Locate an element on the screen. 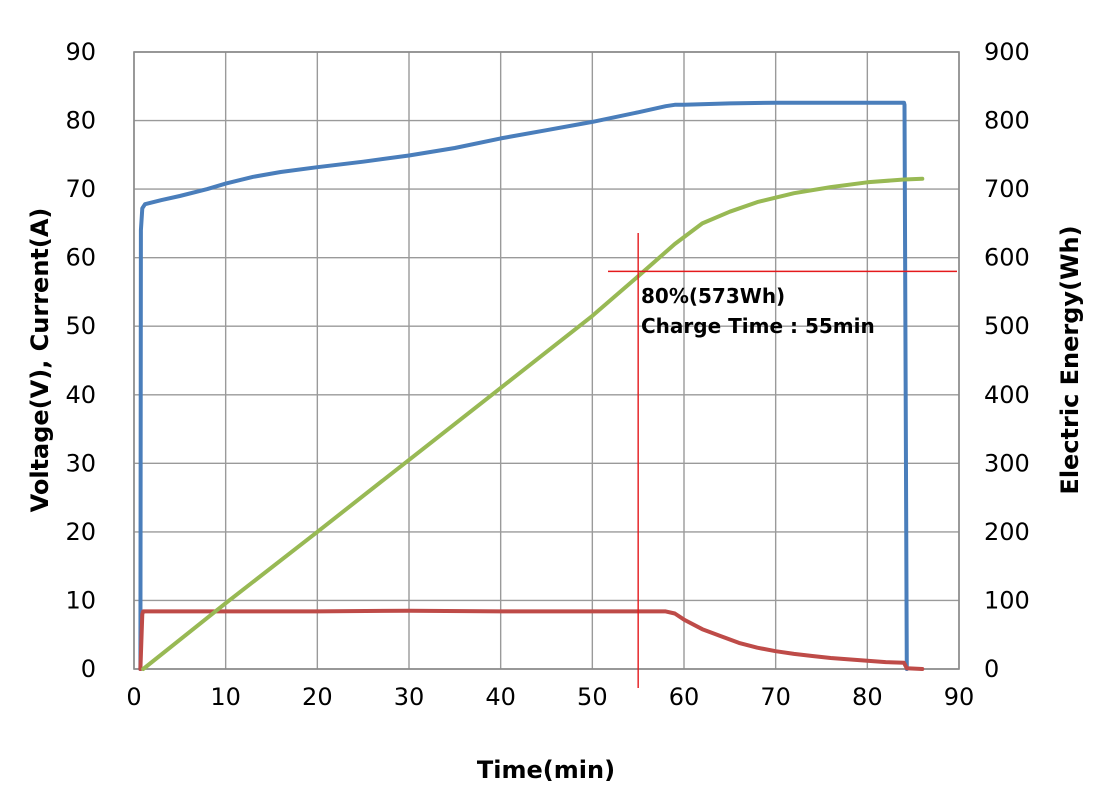 The image size is (1104, 812). x-tick-label: 10 is located at coordinates (225, 697).